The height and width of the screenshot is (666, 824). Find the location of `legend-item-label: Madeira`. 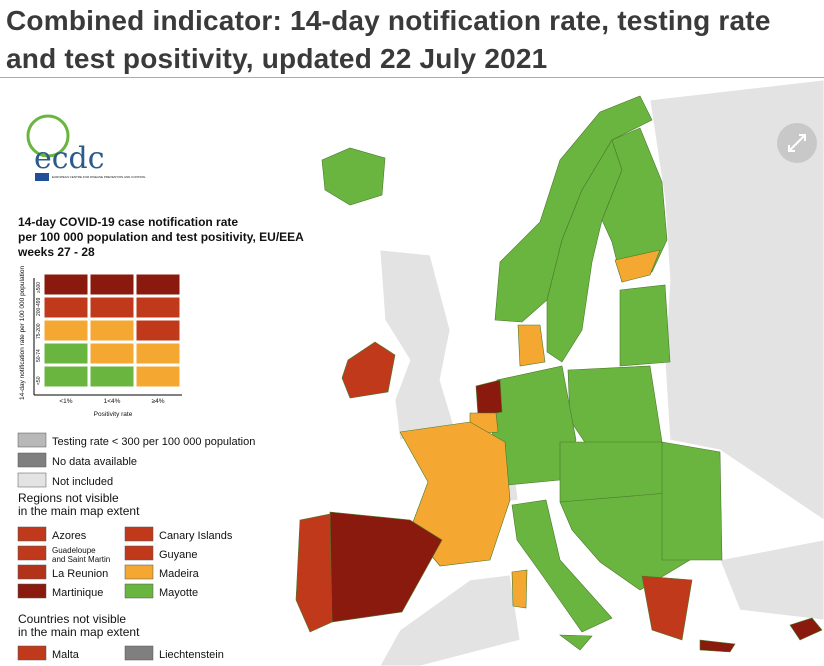

legend-item-label: Madeira is located at coordinates (179, 574).